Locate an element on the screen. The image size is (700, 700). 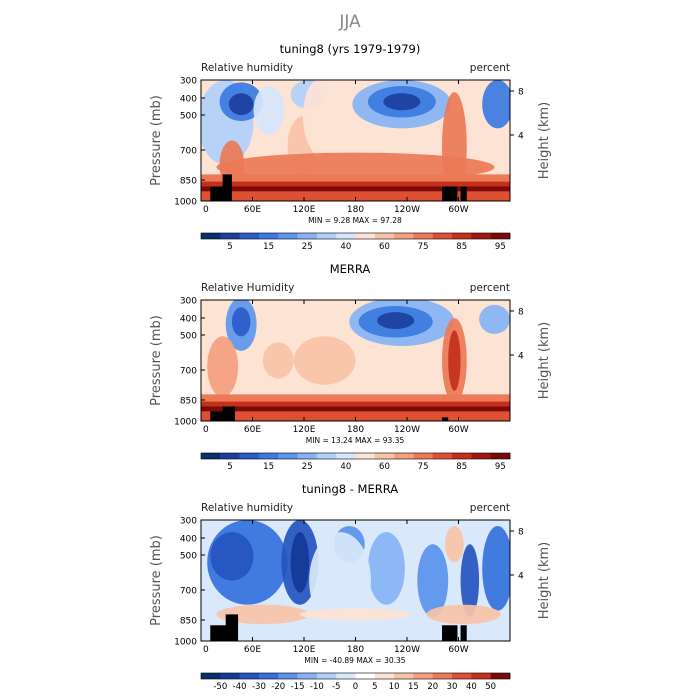
colorbar-label: 15 is located at coordinates (268, 247).